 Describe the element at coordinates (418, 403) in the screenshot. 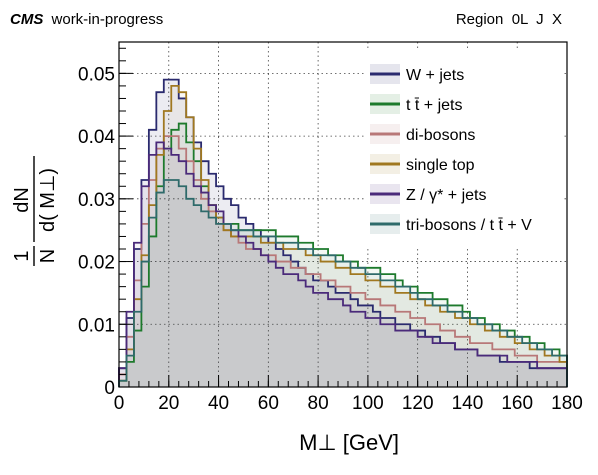

I see `x-tick-label: 120` at that location.